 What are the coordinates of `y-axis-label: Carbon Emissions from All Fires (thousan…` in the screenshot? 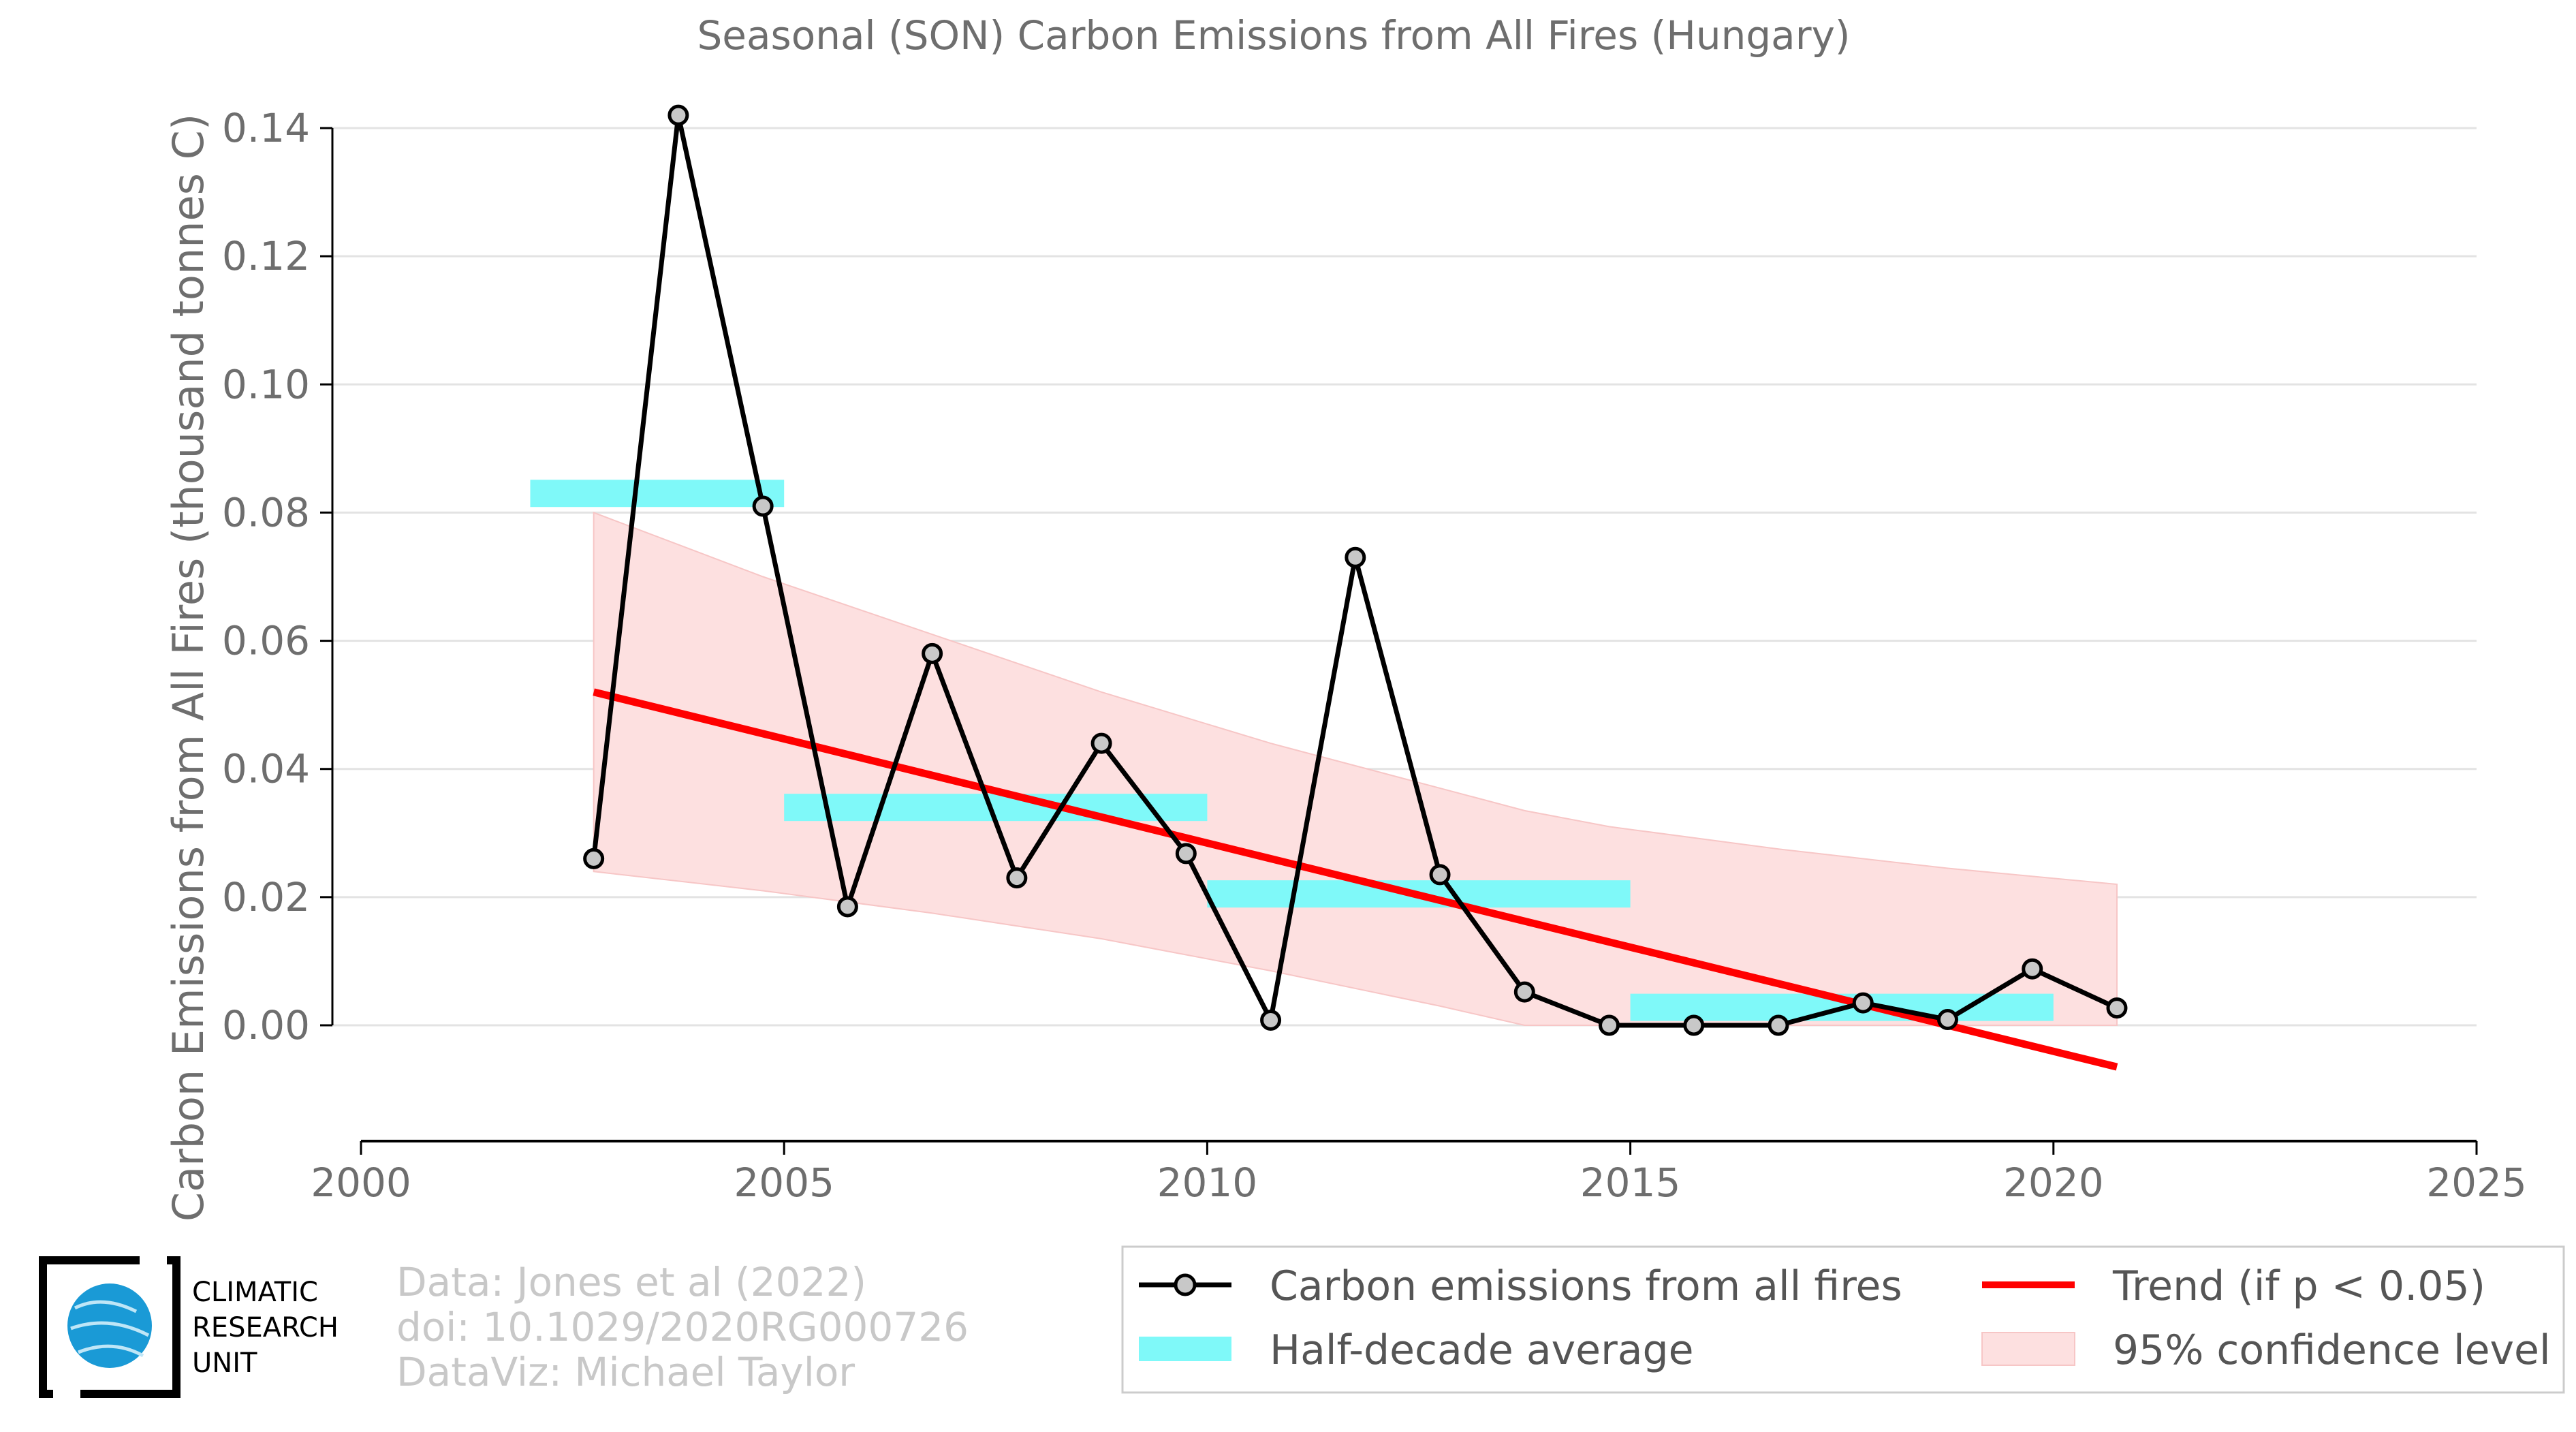 It's located at (188, 667).